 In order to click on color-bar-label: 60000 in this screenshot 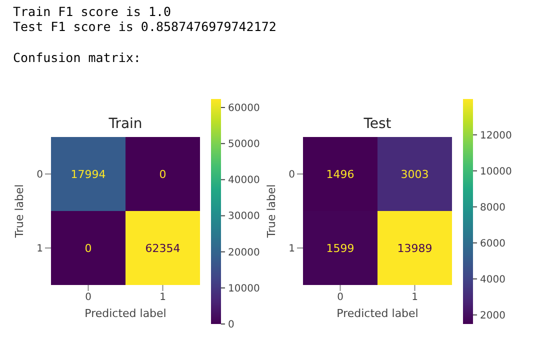, I will do `click(244, 108)`.